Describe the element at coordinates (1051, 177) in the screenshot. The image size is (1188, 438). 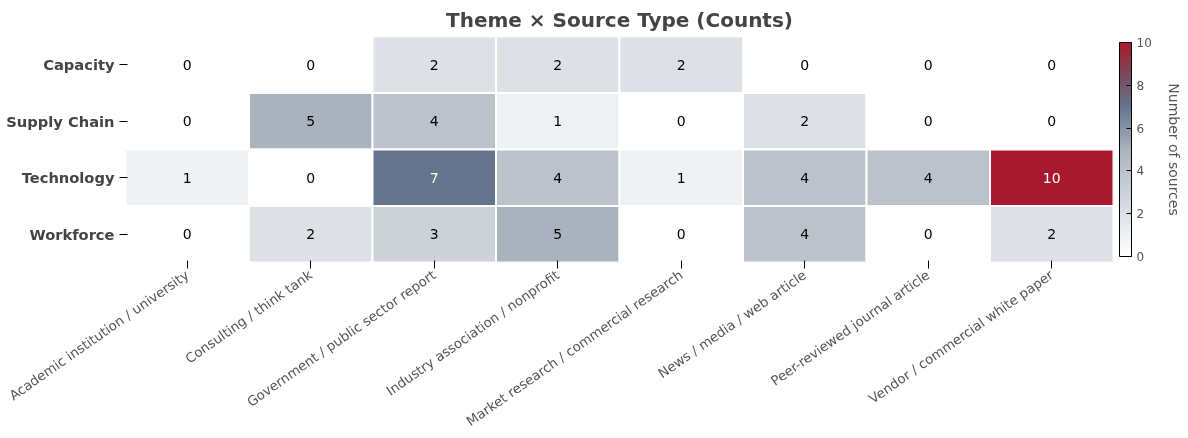
I see `data-label: 10` at that location.